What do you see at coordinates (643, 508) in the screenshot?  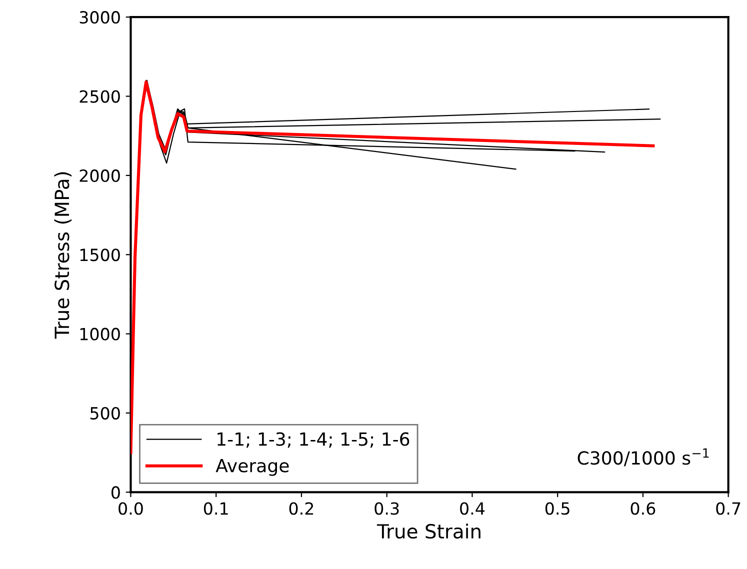 I see `x-tick-label: 0.6` at bounding box center [643, 508].